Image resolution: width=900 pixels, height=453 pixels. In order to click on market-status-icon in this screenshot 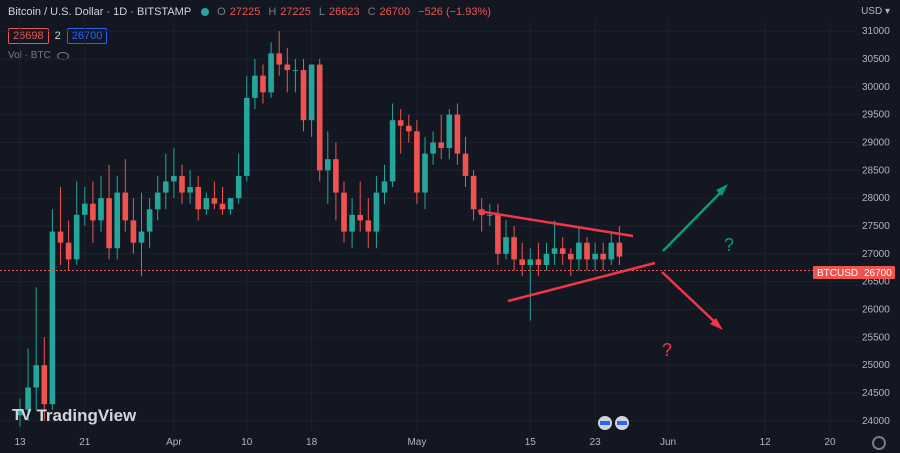, I will do `click(205, 12)`.